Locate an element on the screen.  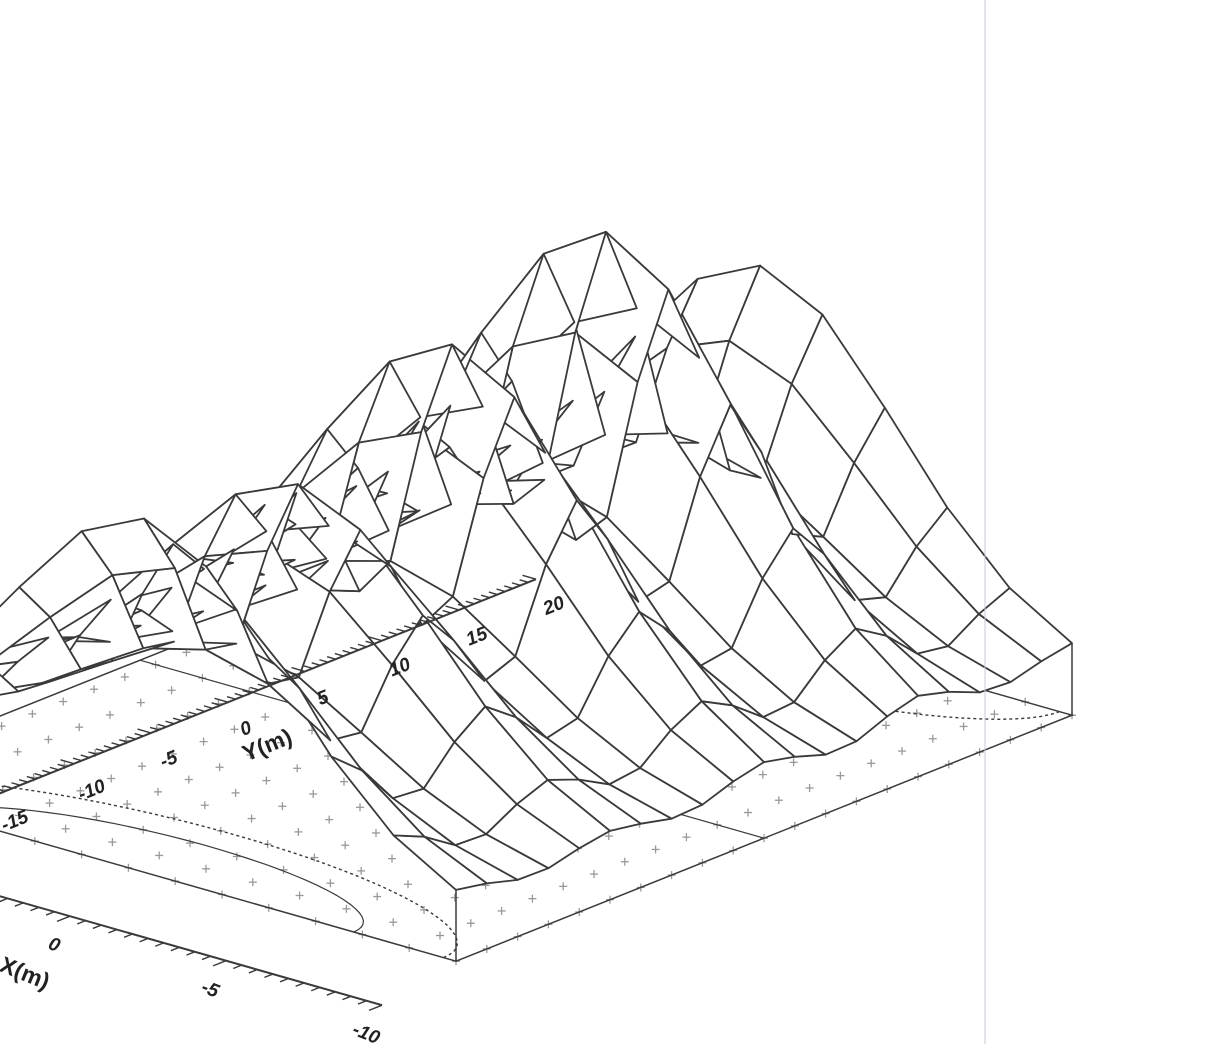
surface-cell is located at coordinates (25, 621).